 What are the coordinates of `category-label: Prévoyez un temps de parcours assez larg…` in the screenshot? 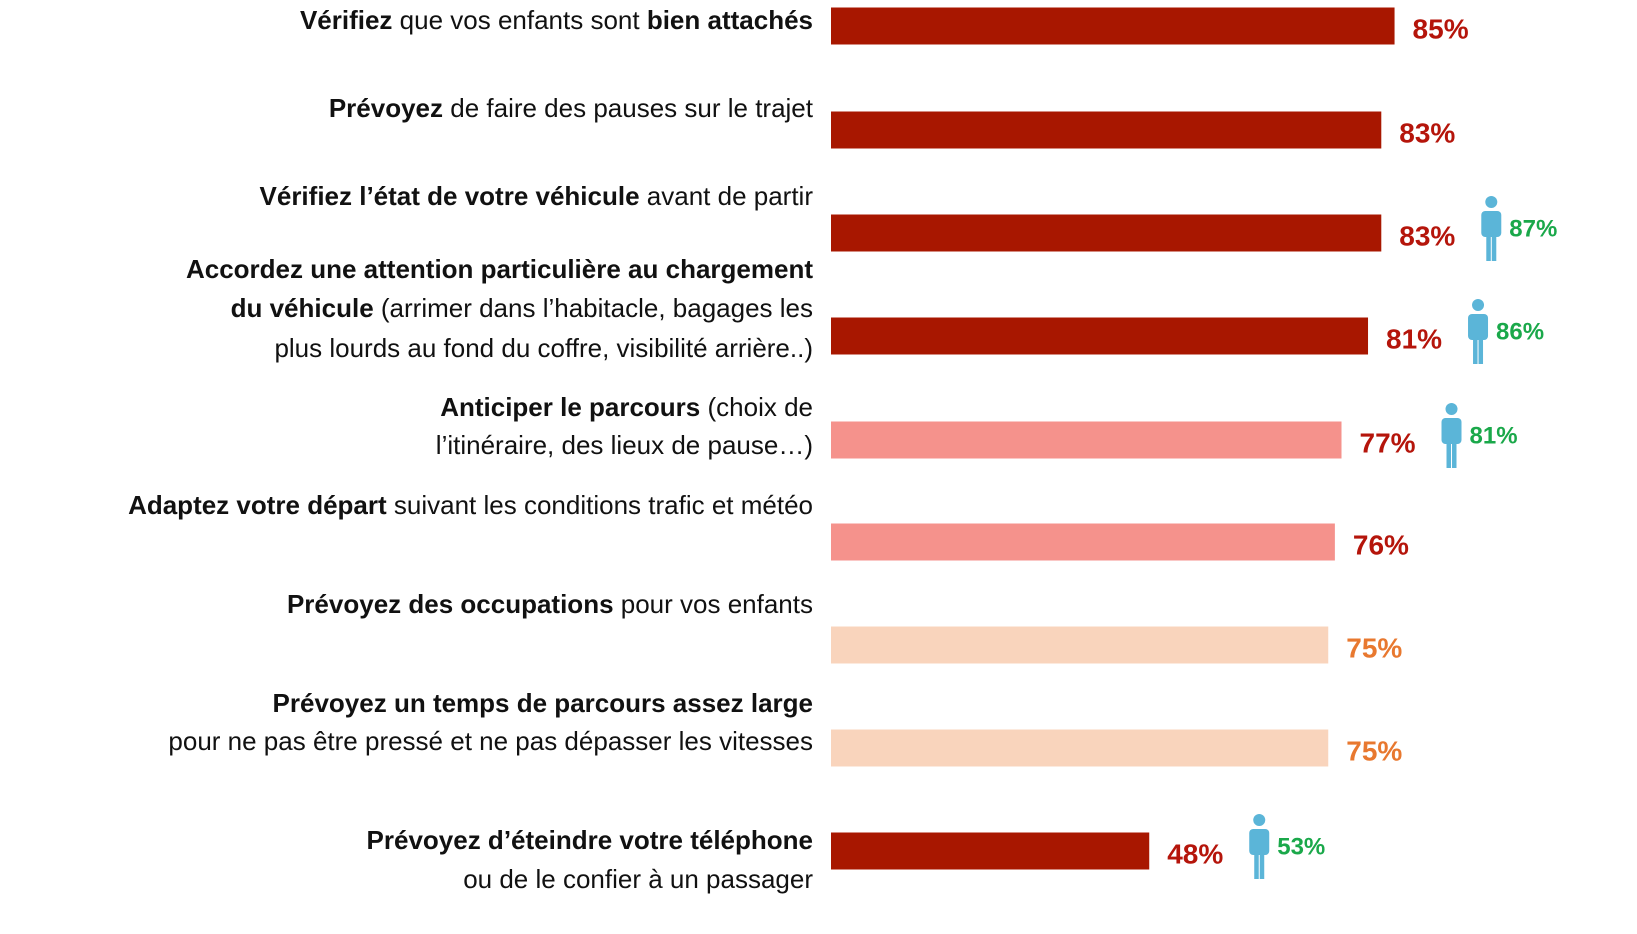 It's located at (543, 703).